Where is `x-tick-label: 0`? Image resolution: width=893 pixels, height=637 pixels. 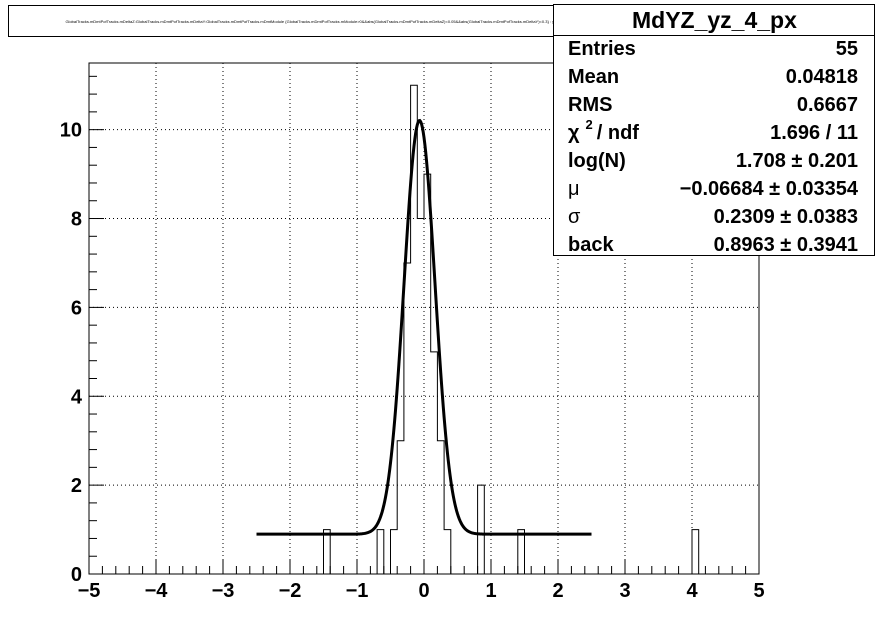 x-tick-label: 0 is located at coordinates (423, 591).